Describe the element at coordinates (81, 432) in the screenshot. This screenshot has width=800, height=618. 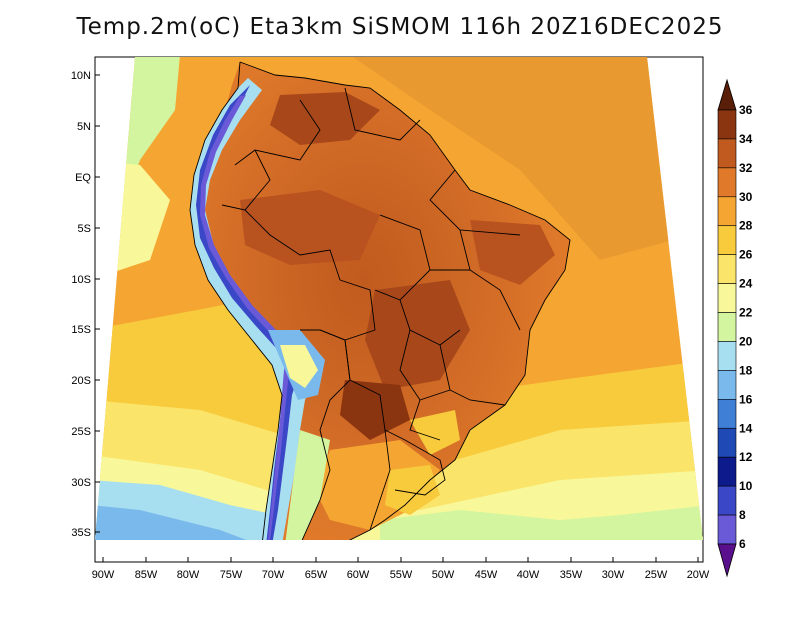
I see `lat-label-25s: 25S` at that location.